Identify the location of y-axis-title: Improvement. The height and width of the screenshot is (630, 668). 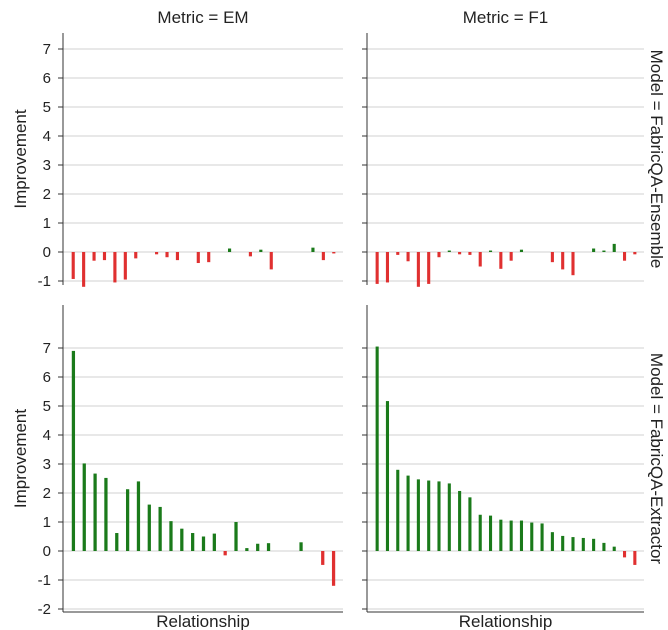
(20, 158).